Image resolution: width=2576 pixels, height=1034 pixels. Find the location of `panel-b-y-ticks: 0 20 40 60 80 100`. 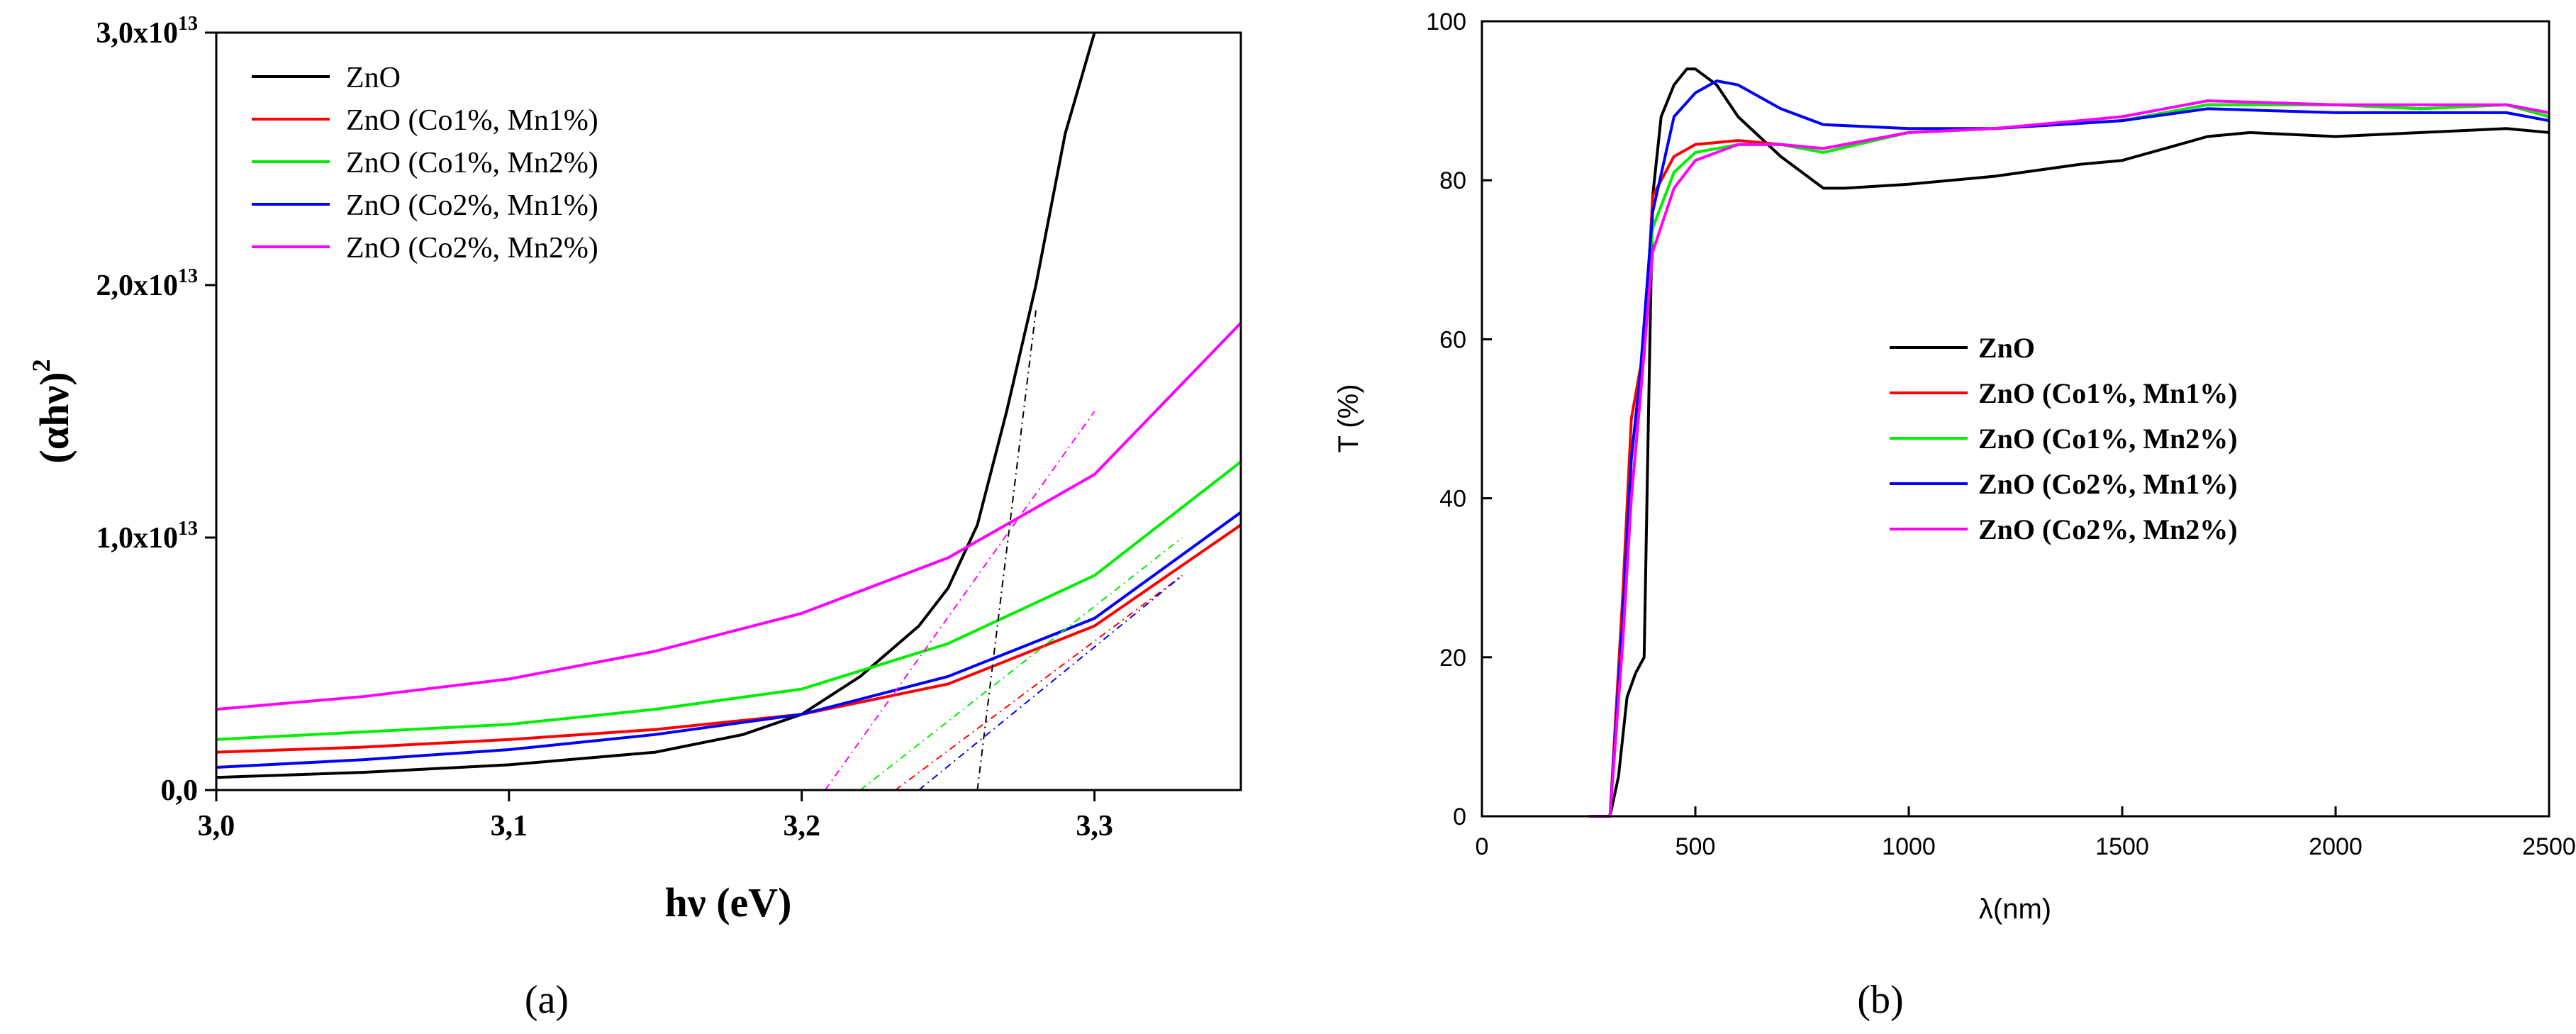

panel-b-y-ticks: 0 20 40 60 80 100 is located at coordinates (1459, 419).